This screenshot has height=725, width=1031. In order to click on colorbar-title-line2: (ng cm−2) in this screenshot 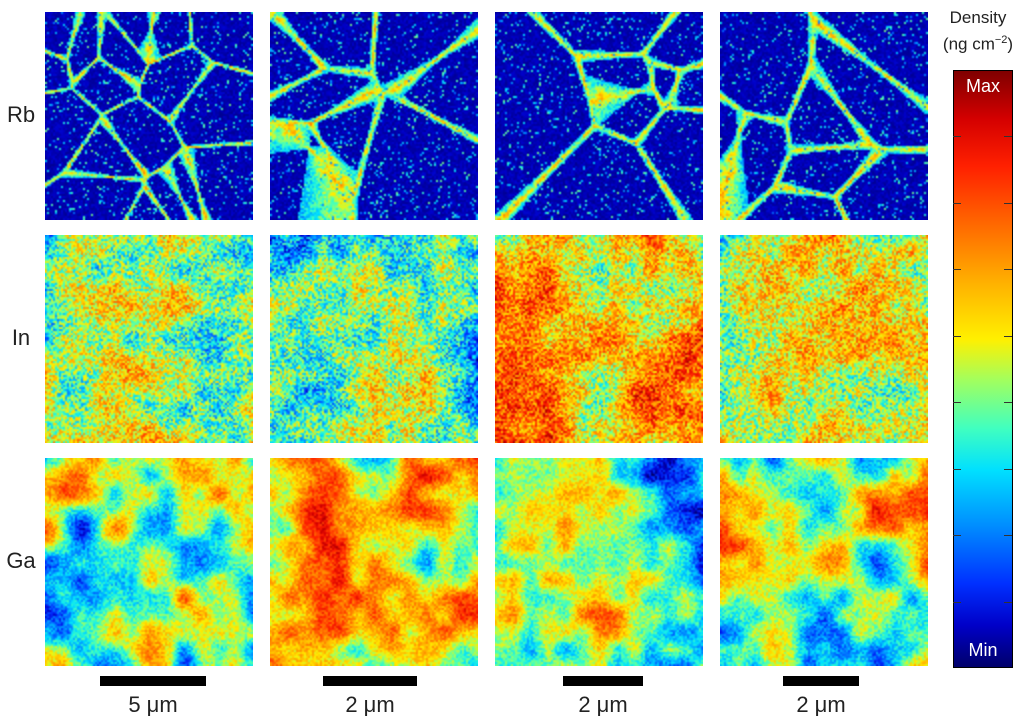, I will do `click(978, 44)`.